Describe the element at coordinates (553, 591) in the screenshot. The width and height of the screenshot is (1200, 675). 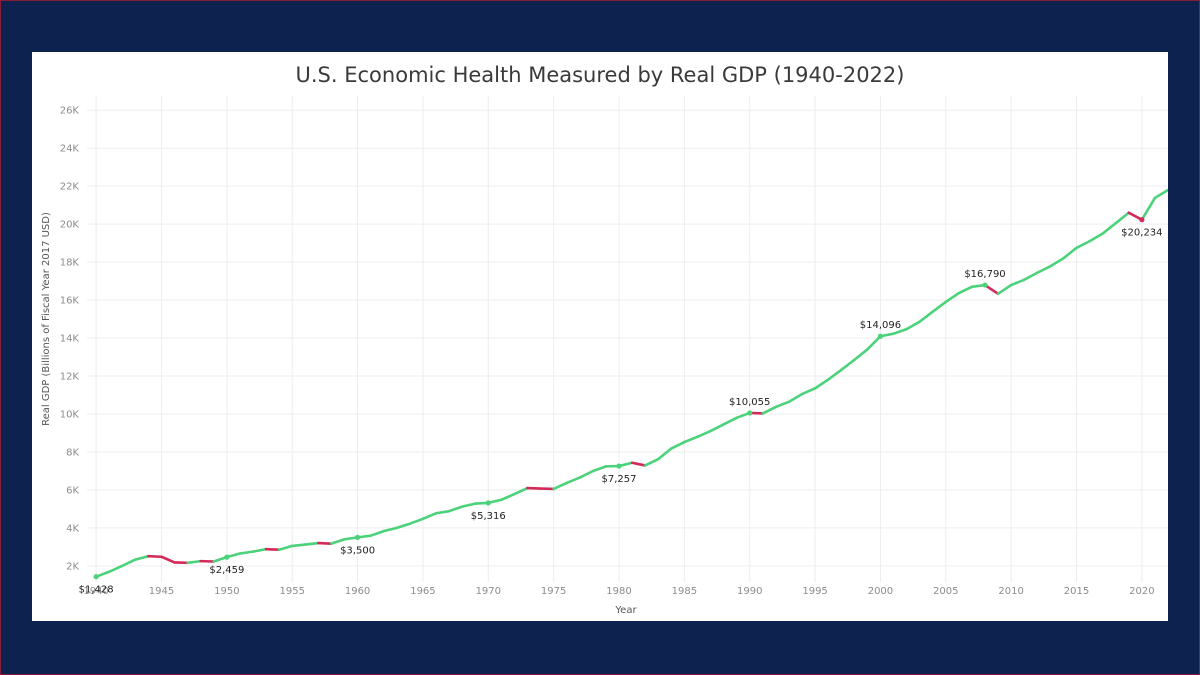
I see `x-tick-label: 1975` at that location.